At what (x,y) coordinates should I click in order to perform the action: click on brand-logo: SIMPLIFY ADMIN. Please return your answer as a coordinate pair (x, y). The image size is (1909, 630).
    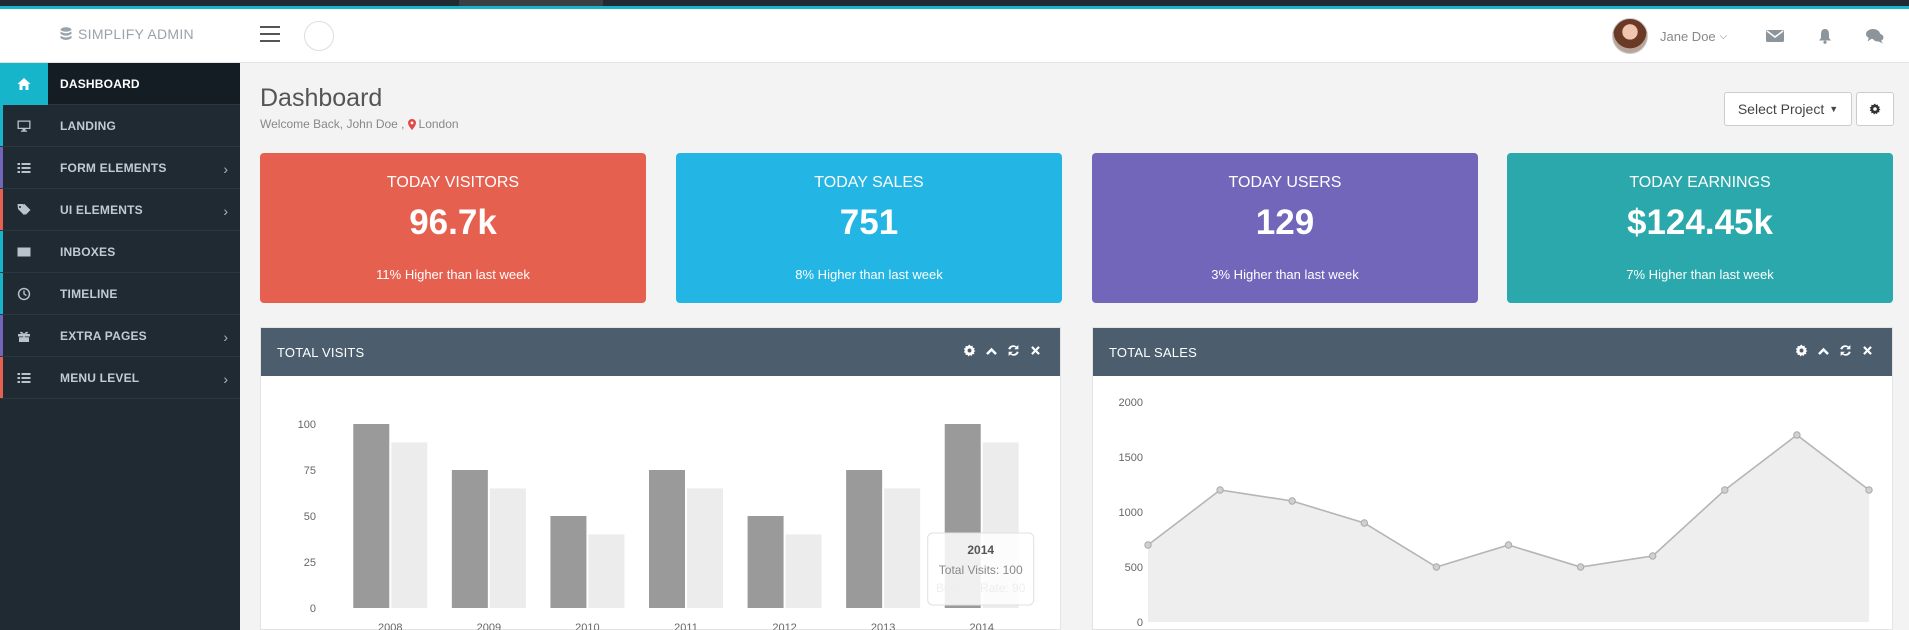
    Looking at the image, I should click on (127, 34).